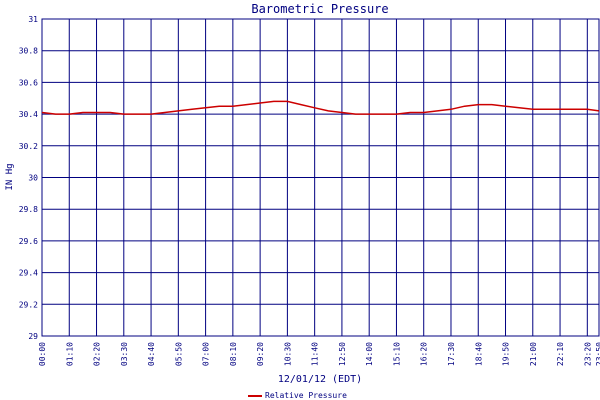 The image size is (600, 400). What do you see at coordinates (28, 304) in the screenshot?
I see `y-tick-label: 29.2` at bounding box center [28, 304].